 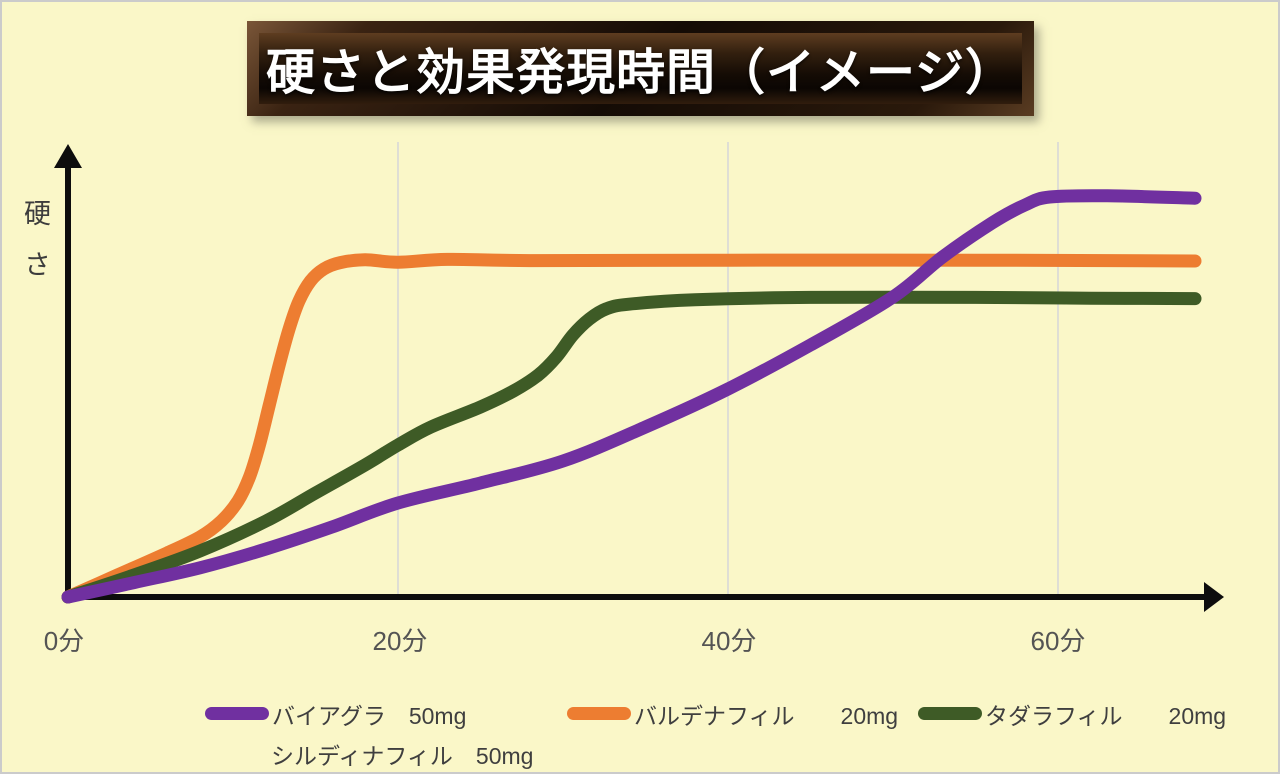 I want to click on chart-title-box: 硬さと効果発現時間（イメージ）, so click(x=640, y=68).